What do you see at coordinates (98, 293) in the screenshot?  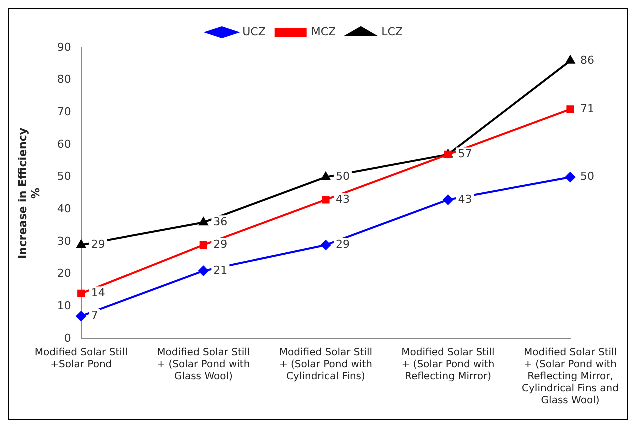 I see `data-label: 14` at bounding box center [98, 293].